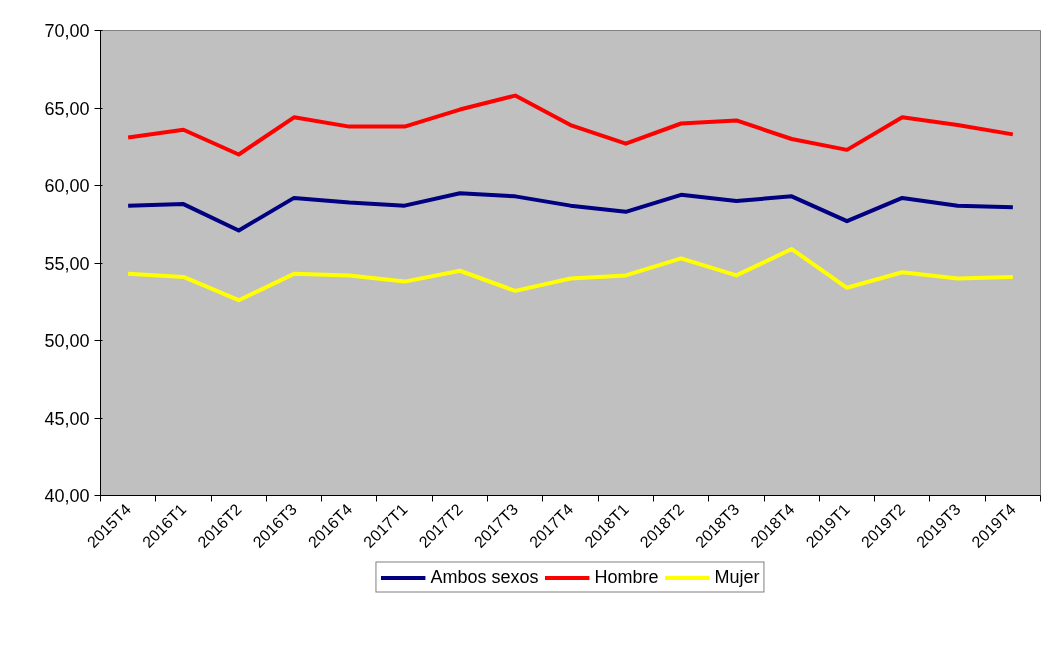  I want to click on legend-label: Ambos sexos, so click(484, 577).